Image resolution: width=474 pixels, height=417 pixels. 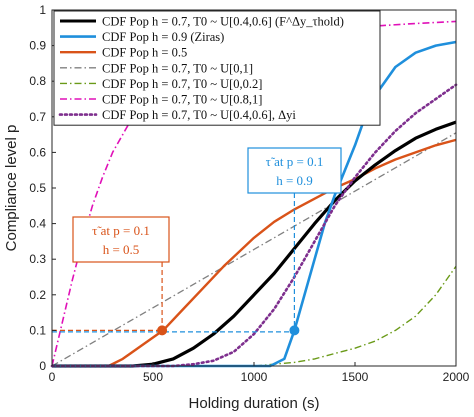 I want to click on marker-h05, so click(x=162, y=330).